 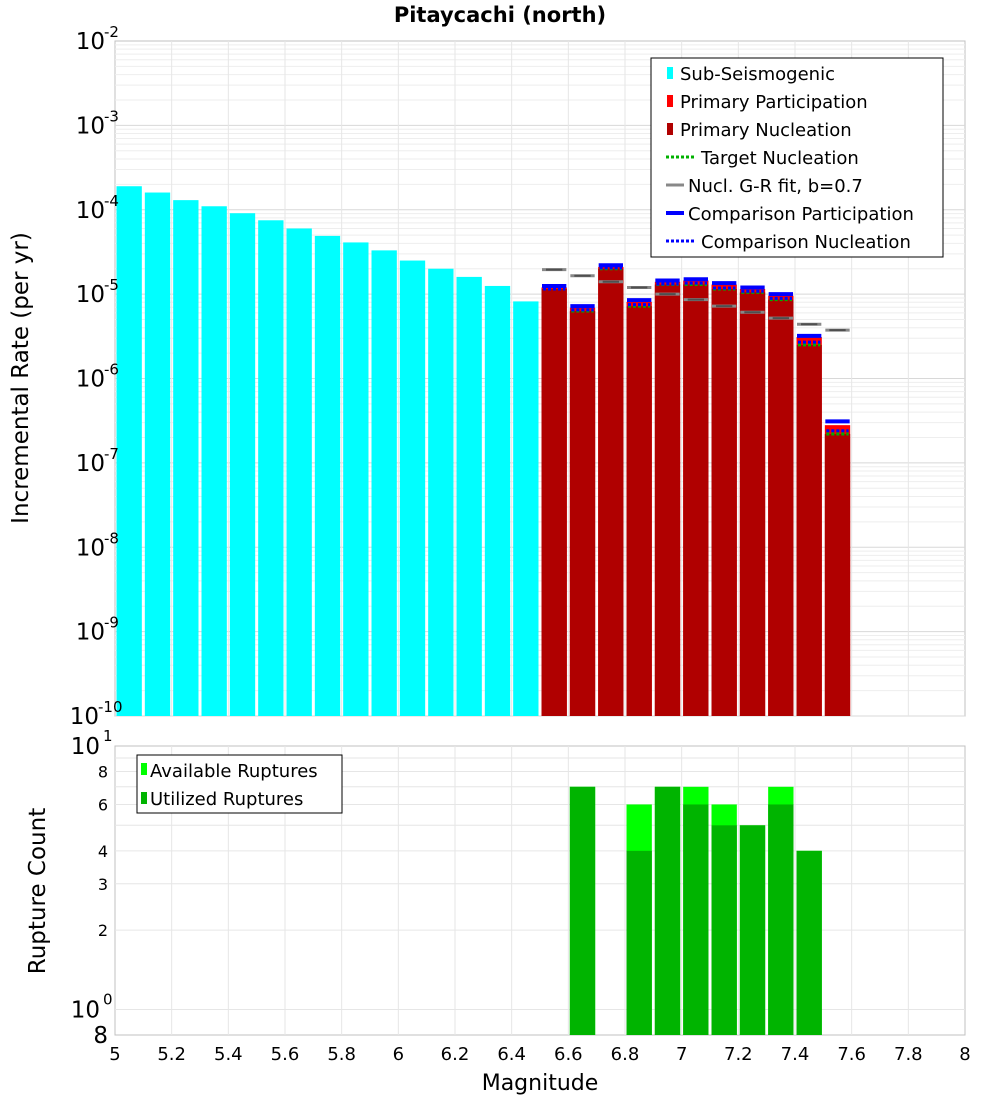 What do you see at coordinates (398, 1054) in the screenshot?
I see `x-tick-label: 6` at bounding box center [398, 1054].